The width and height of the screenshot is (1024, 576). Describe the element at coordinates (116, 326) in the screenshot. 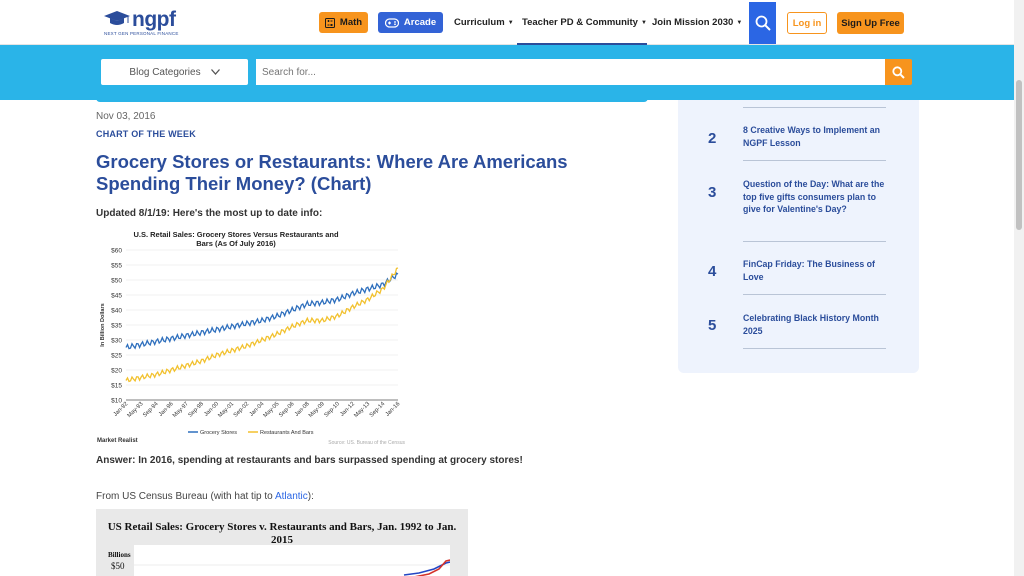

I see `chart-y-tick-label: $35` at that location.